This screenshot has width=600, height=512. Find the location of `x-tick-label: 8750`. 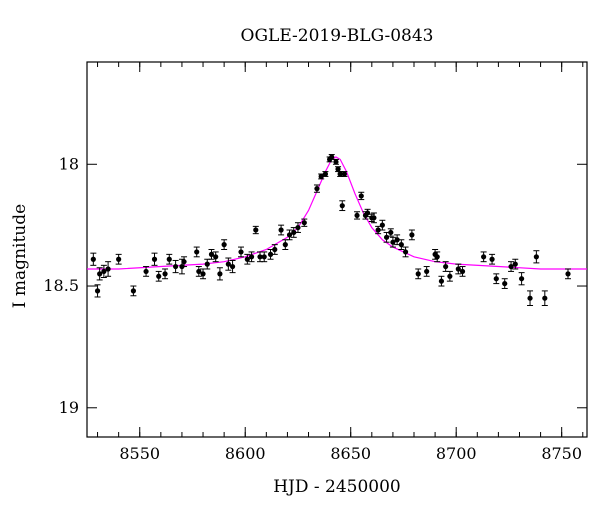

x-tick-label: 8750 is located at coordinates (561, 453).